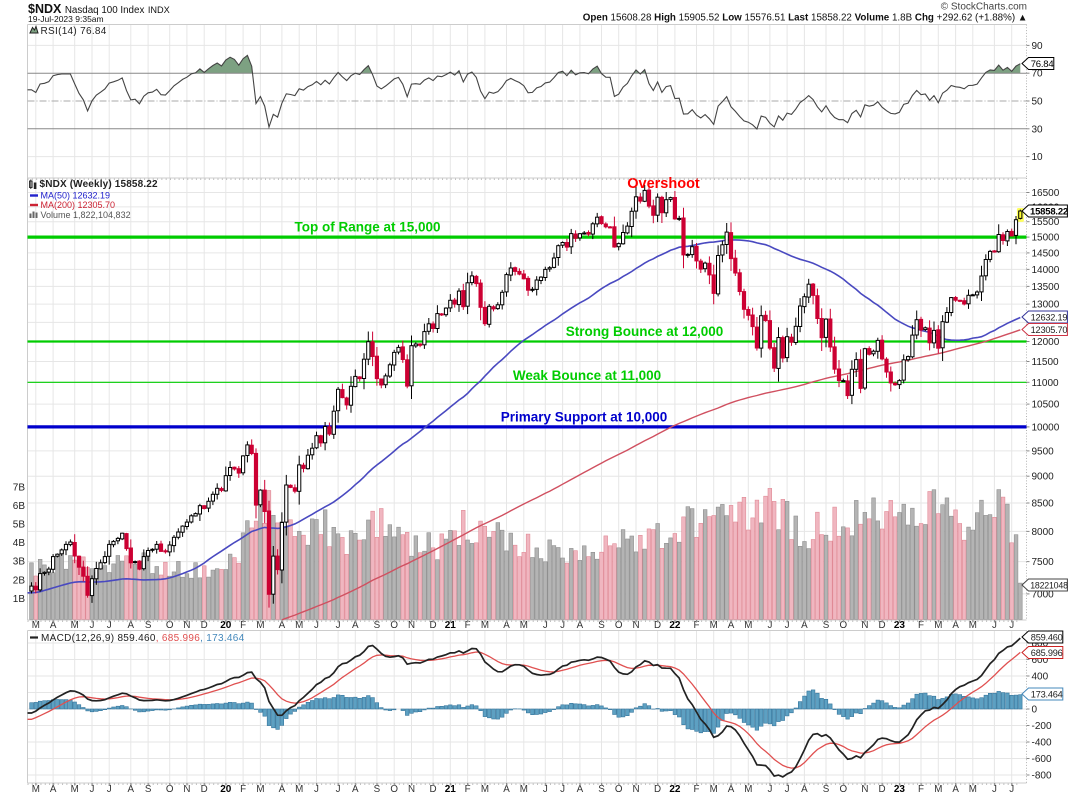 This screenshot has width=1068, height=804. I want to click on svg-text: 16500, so click(1046, 193).